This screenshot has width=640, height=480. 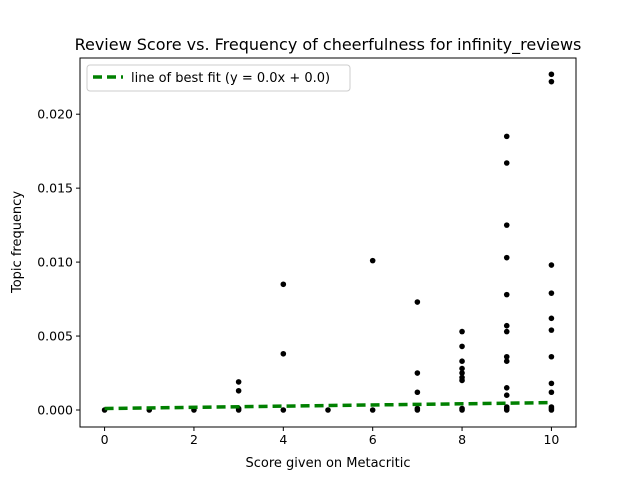 I want to click on y-tick-label: 0.010, so click(x=55, y=262).